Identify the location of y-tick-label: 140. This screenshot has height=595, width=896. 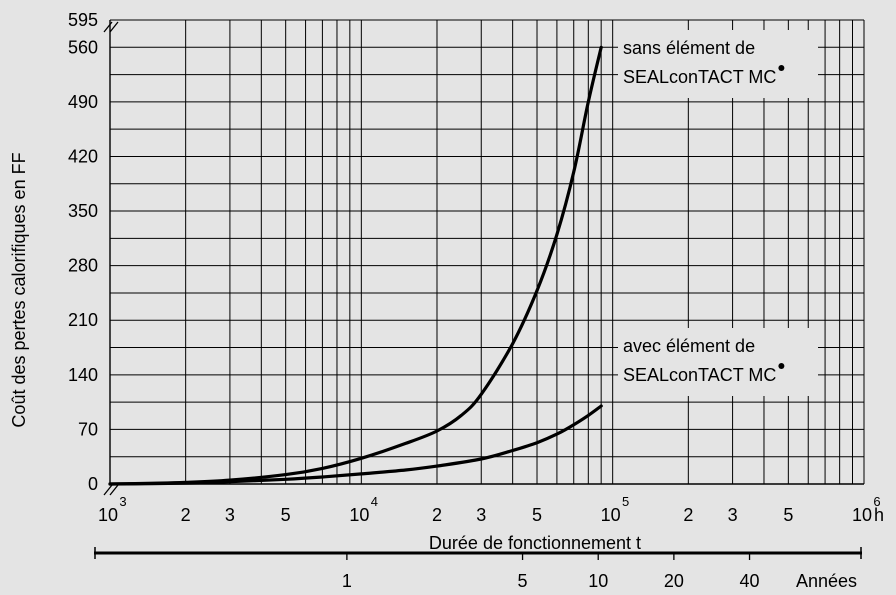
(83, 375).